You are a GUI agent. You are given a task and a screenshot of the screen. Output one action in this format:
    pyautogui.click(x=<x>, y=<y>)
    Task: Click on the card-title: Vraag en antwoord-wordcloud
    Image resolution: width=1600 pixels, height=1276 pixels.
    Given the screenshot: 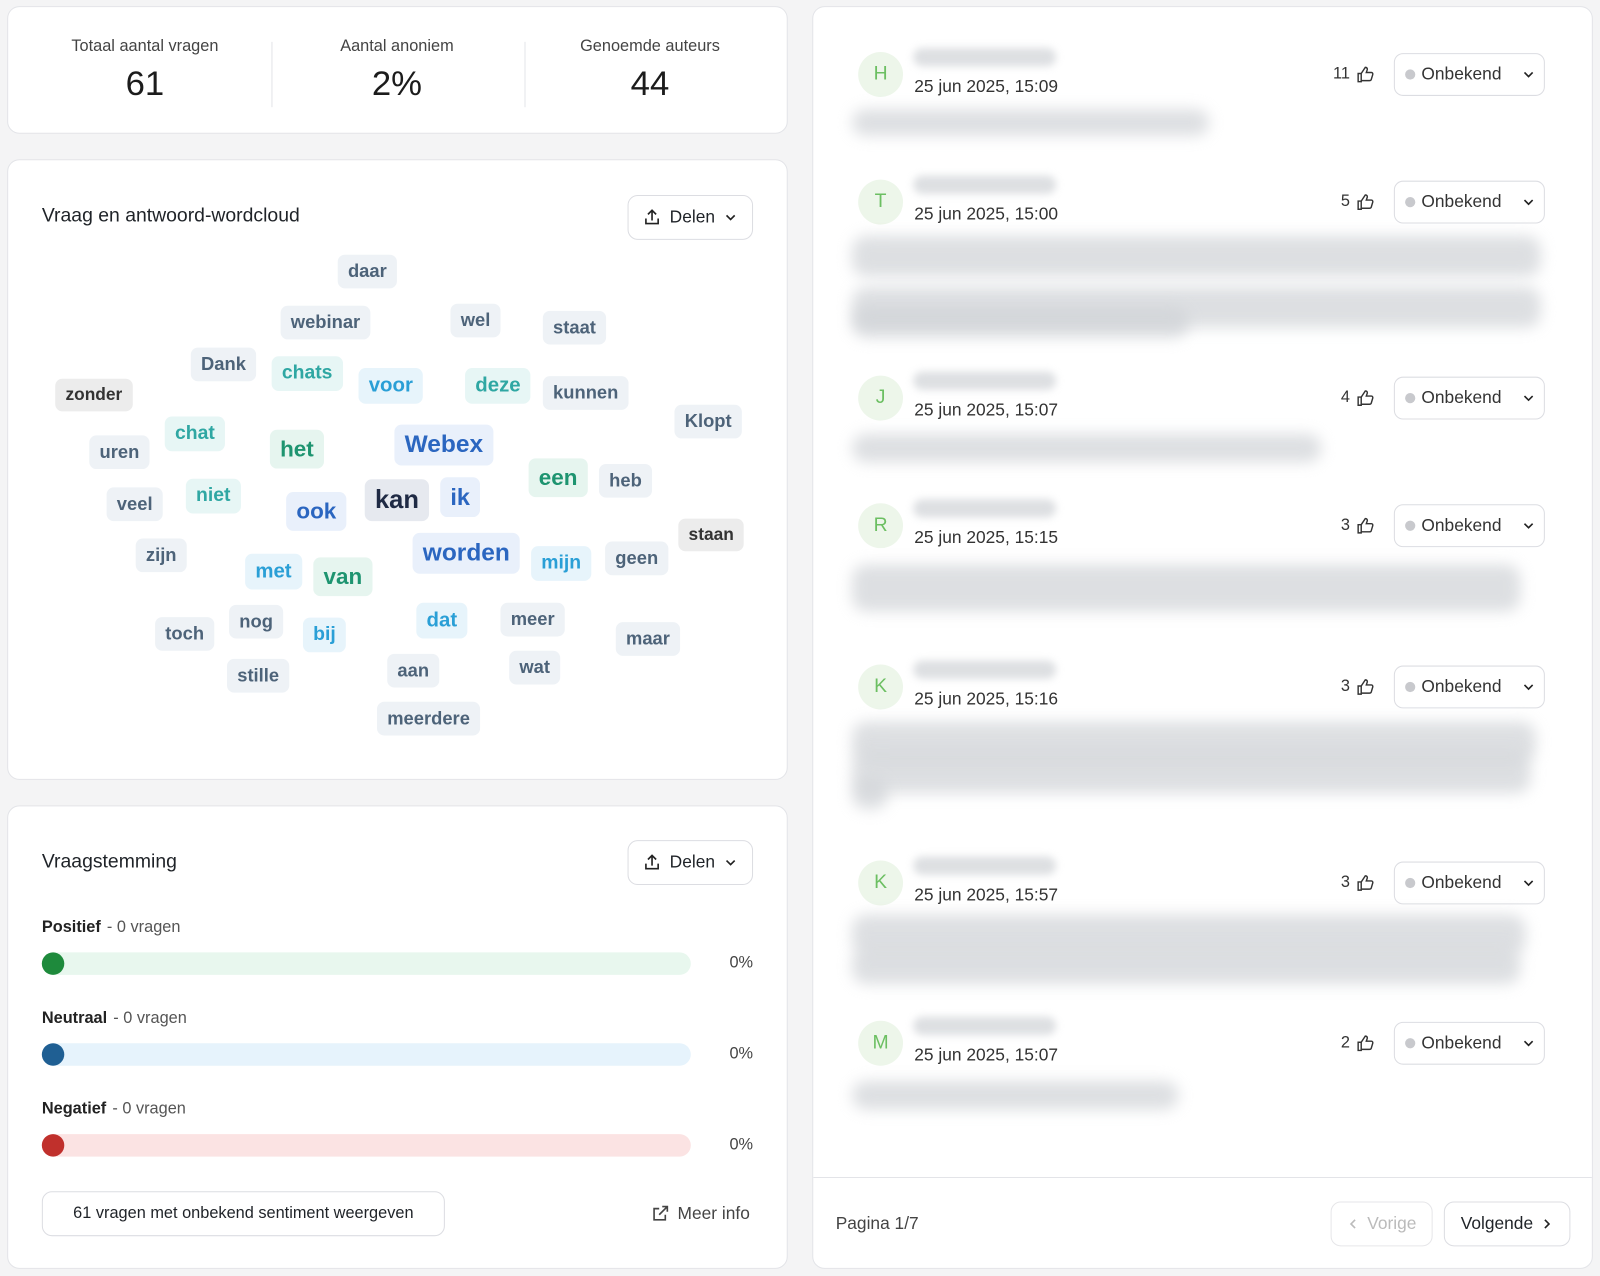 What is the action you would take?
    pyautogui.click(x=170, y=216)
    